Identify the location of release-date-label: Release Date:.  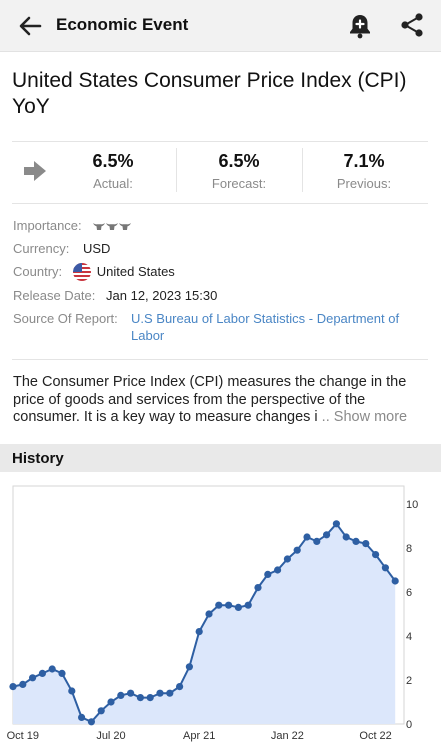
(54, 295).